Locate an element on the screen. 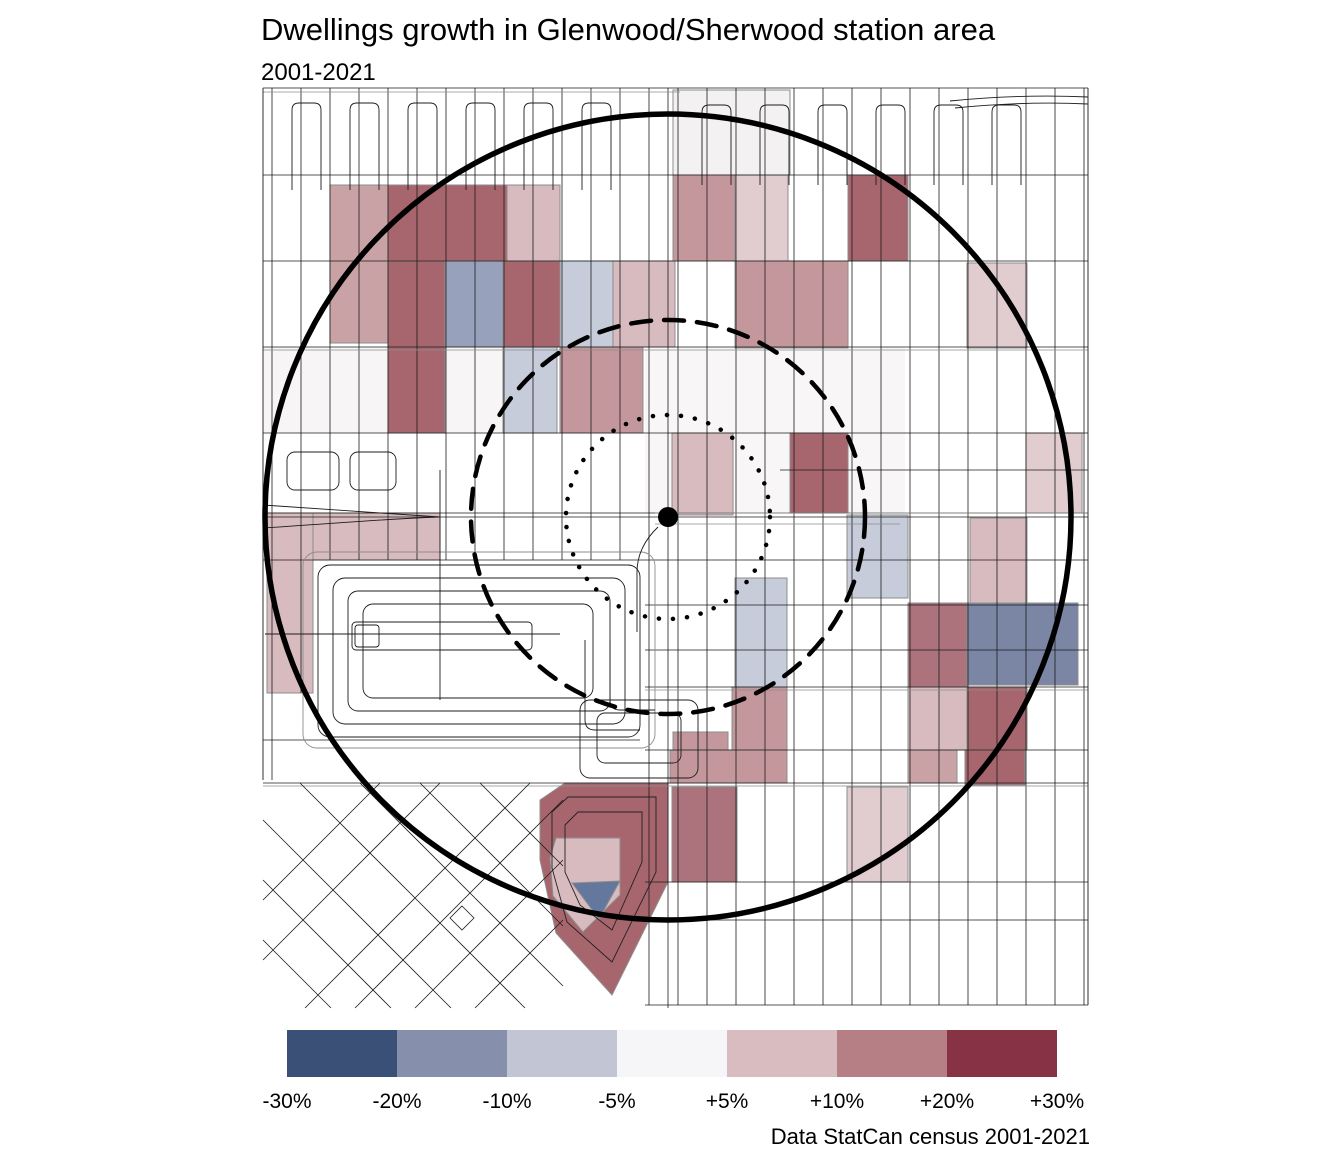 The height and width of the screenshot is (1152, 1344). legend-tick-label: -5% is located at coordinates (617, 1101).